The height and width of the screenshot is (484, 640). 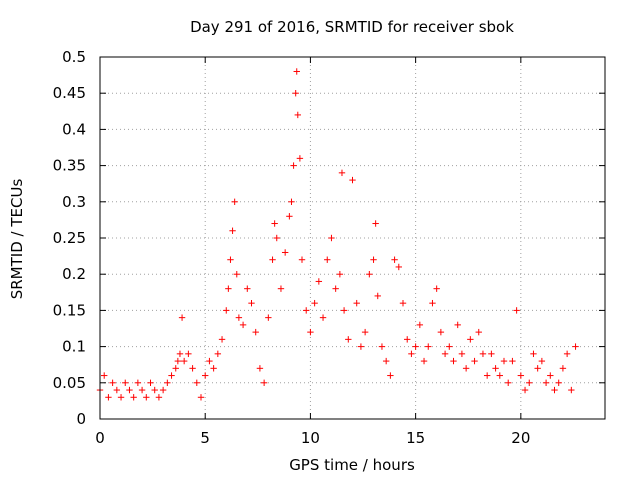 I want to click on y-tick-label: 0.35, so click(x=69, y=166).